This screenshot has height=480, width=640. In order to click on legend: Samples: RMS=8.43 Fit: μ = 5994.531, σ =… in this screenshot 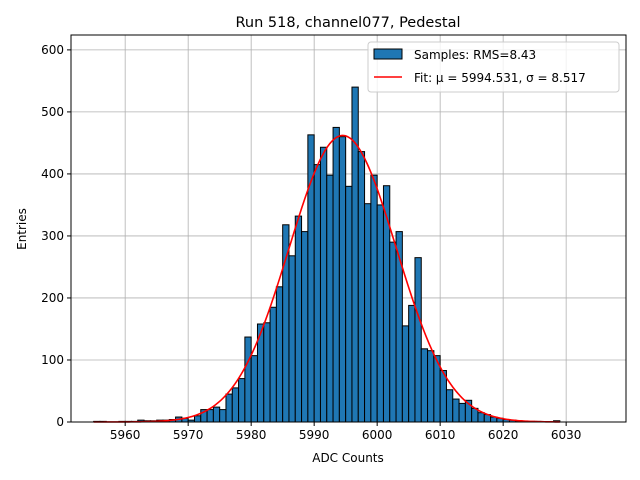, I will do `click(493, 67)`.